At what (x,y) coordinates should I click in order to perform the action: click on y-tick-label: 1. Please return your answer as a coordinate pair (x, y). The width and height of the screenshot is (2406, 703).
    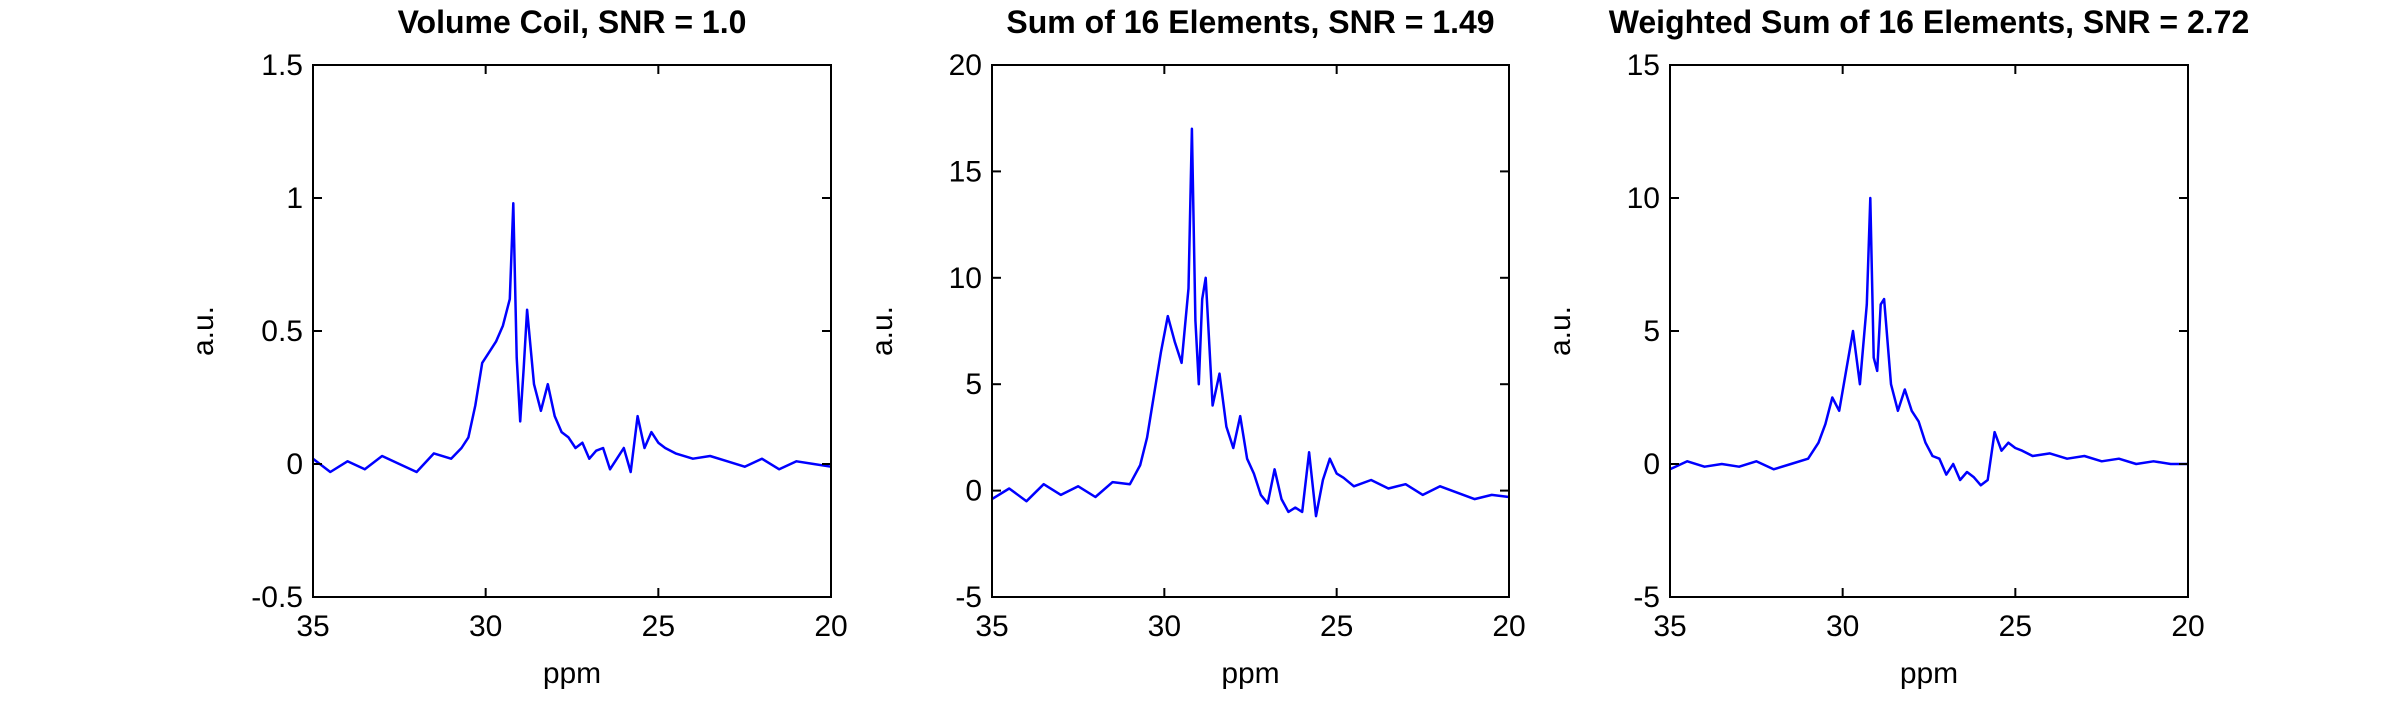
    Looking at the image, I should click on (294, 198).